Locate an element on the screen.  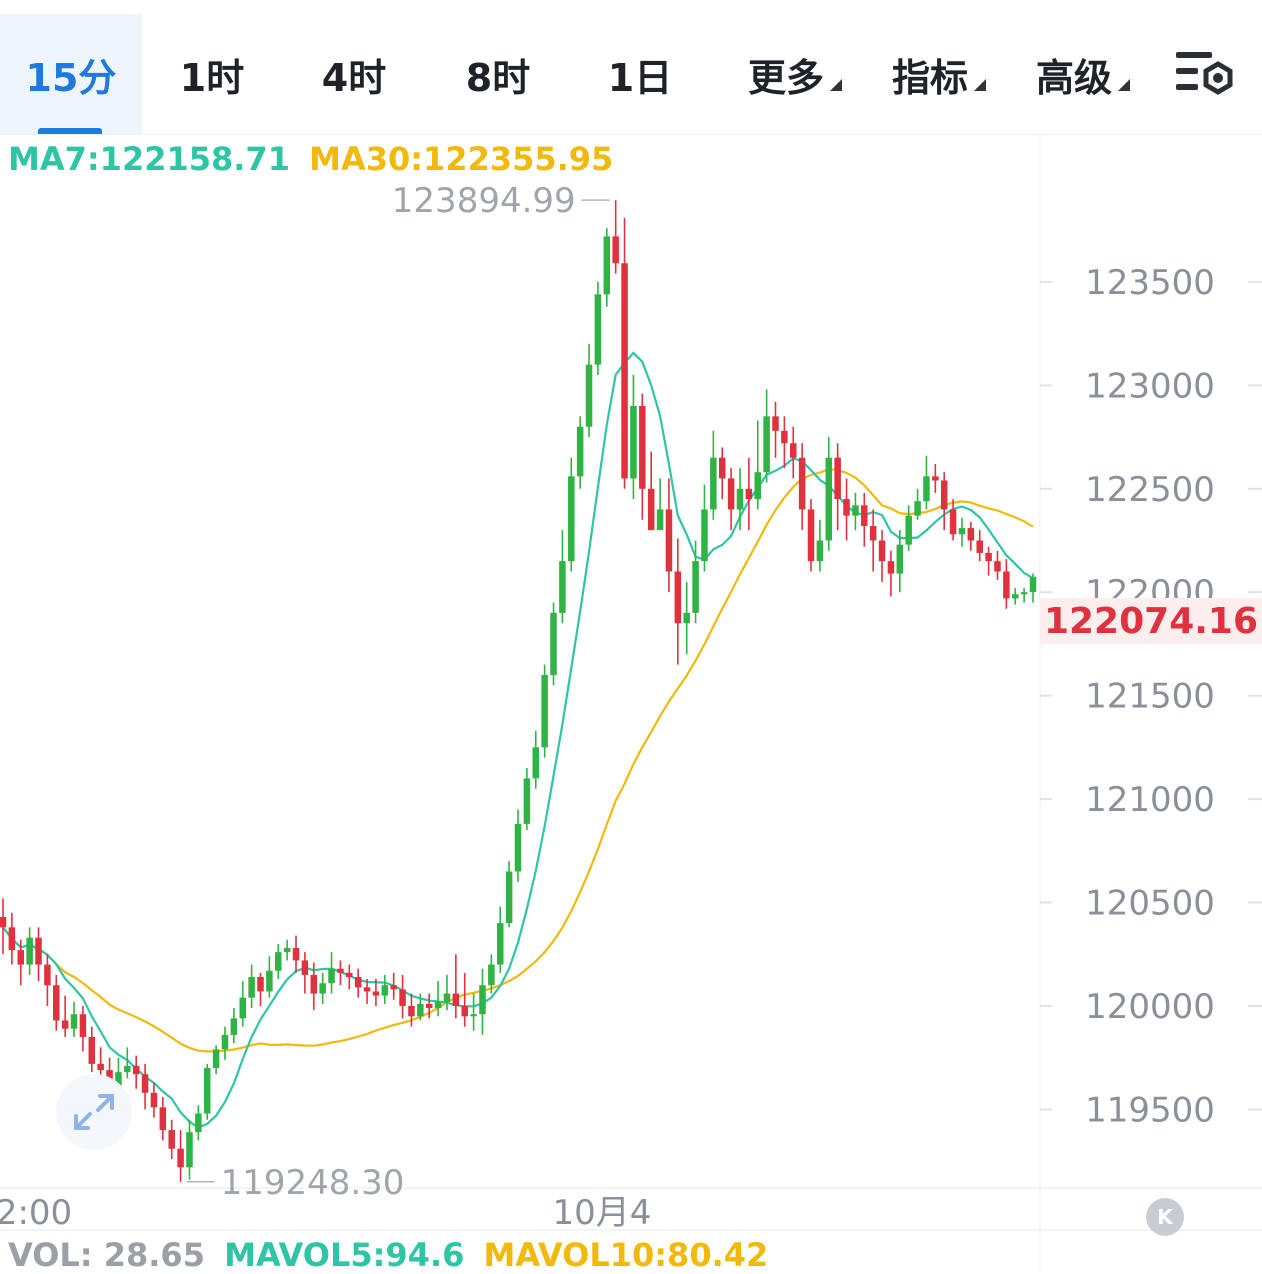
vol-value: VOL: 28.65 is located at coordinates (106, 1255).